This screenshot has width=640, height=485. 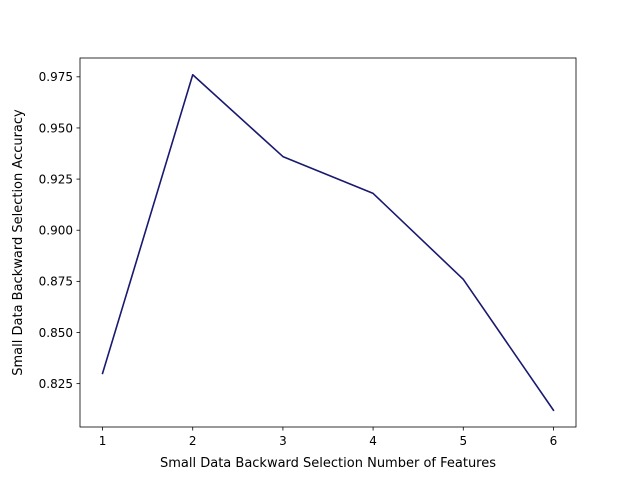 I want to click on y-axis-label: Small Data Backward Selection Accuracy, so click(x=18, y=242).